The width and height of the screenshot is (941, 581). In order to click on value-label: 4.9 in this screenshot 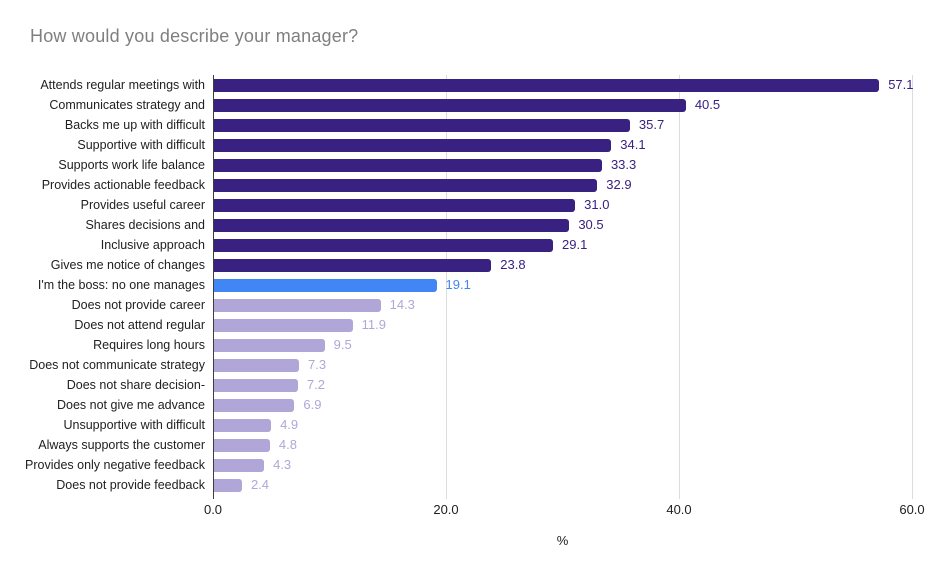, I will do `click(289, 424)`.